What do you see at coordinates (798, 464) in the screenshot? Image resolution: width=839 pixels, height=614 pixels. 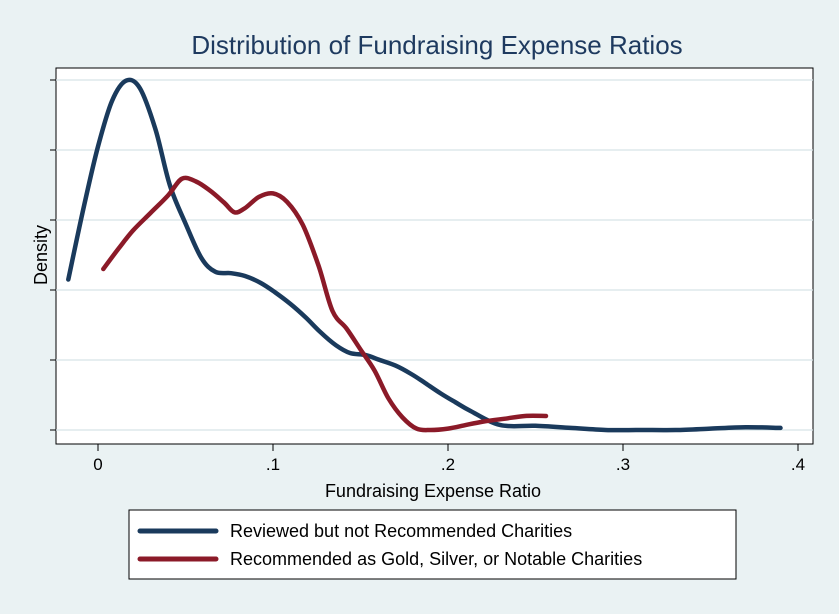 I see `x-tick-label-4: .4` at bounding box center [798, 464].